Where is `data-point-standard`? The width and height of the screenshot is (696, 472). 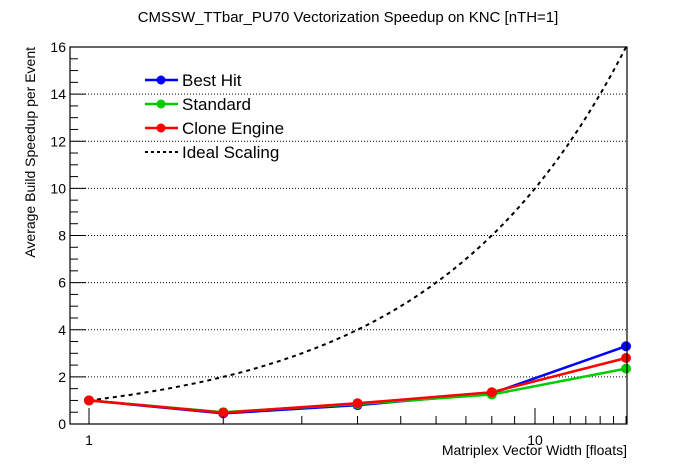 data-point-standard is located at coordinates (626, 368).